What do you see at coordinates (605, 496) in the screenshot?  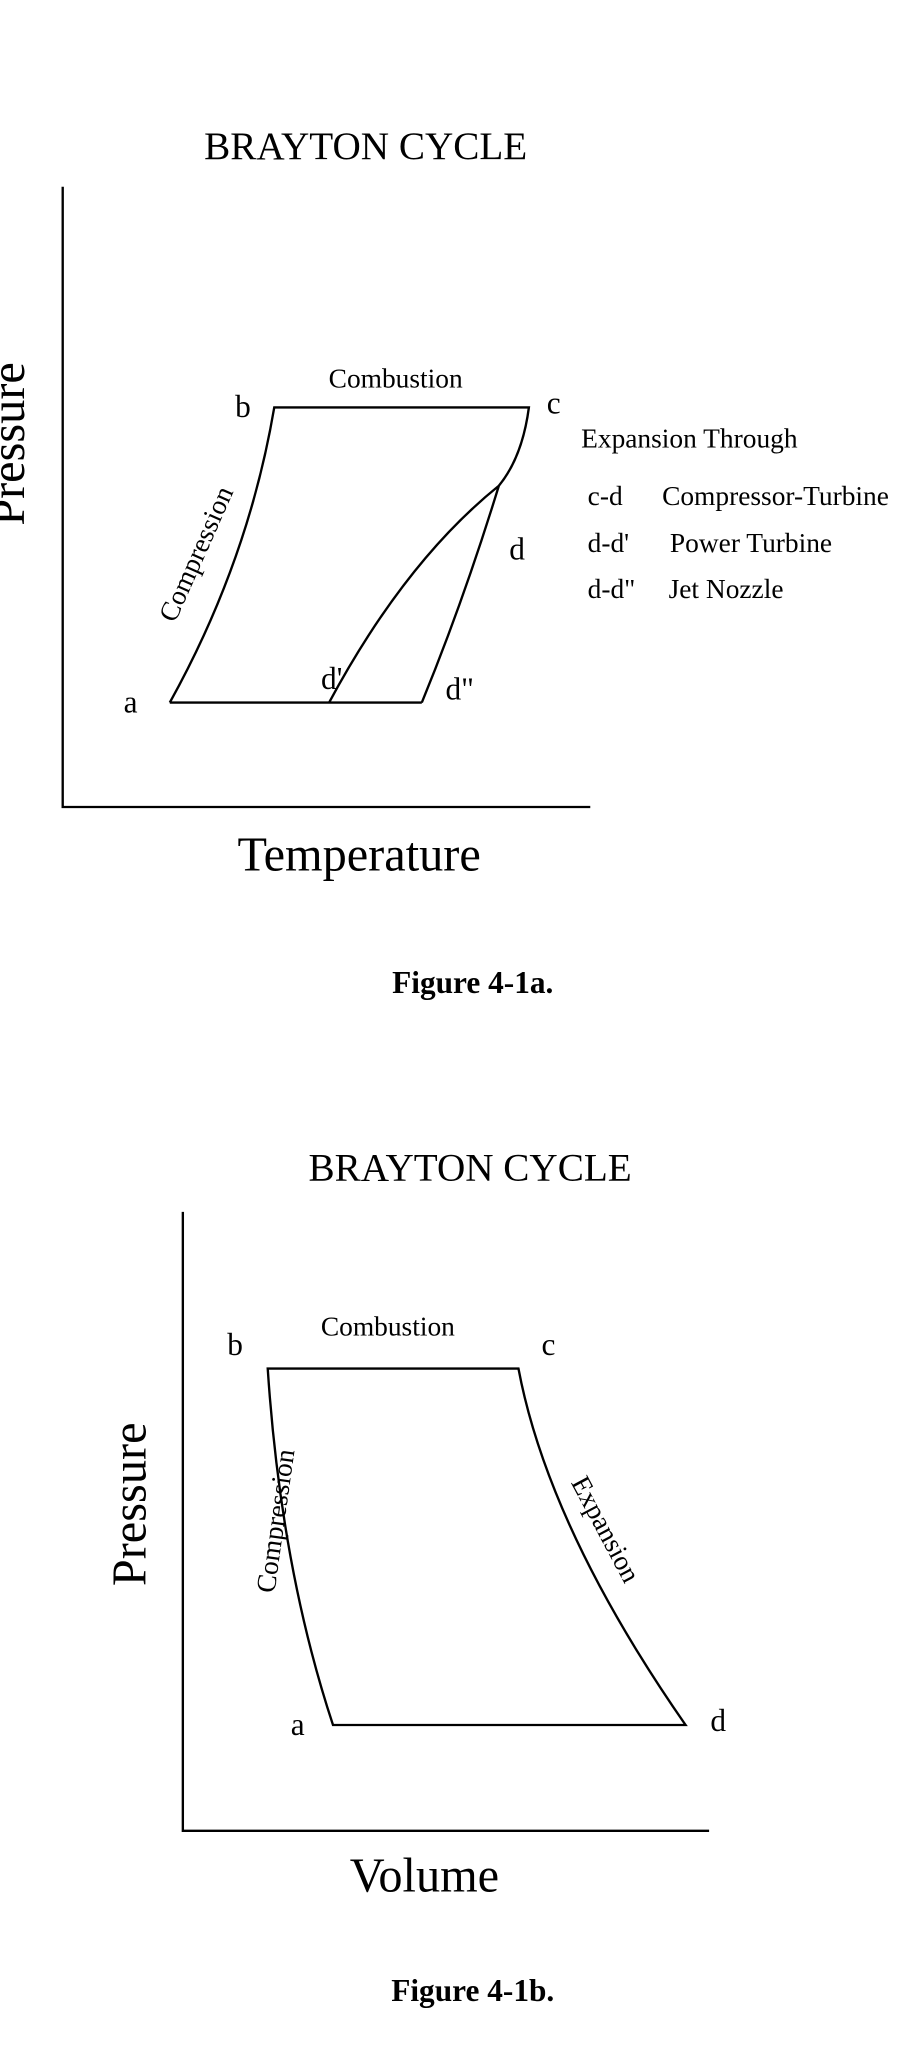 I see `legend-key: c-d` at bounding box center [605, 496].